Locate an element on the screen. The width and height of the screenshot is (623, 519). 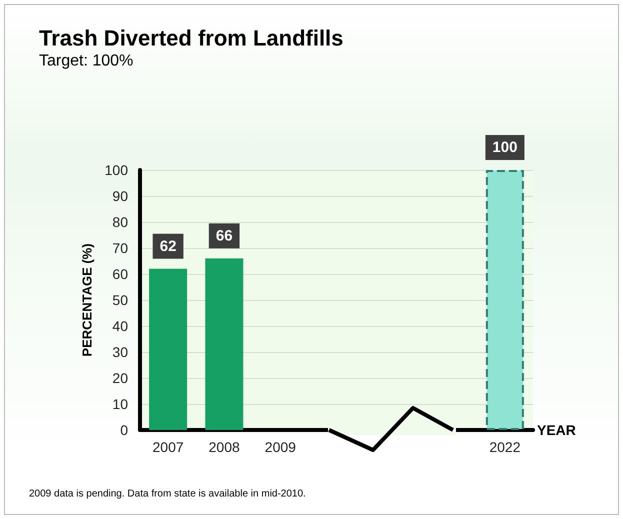
data-label: 100 is located at coordinates (505, 147).